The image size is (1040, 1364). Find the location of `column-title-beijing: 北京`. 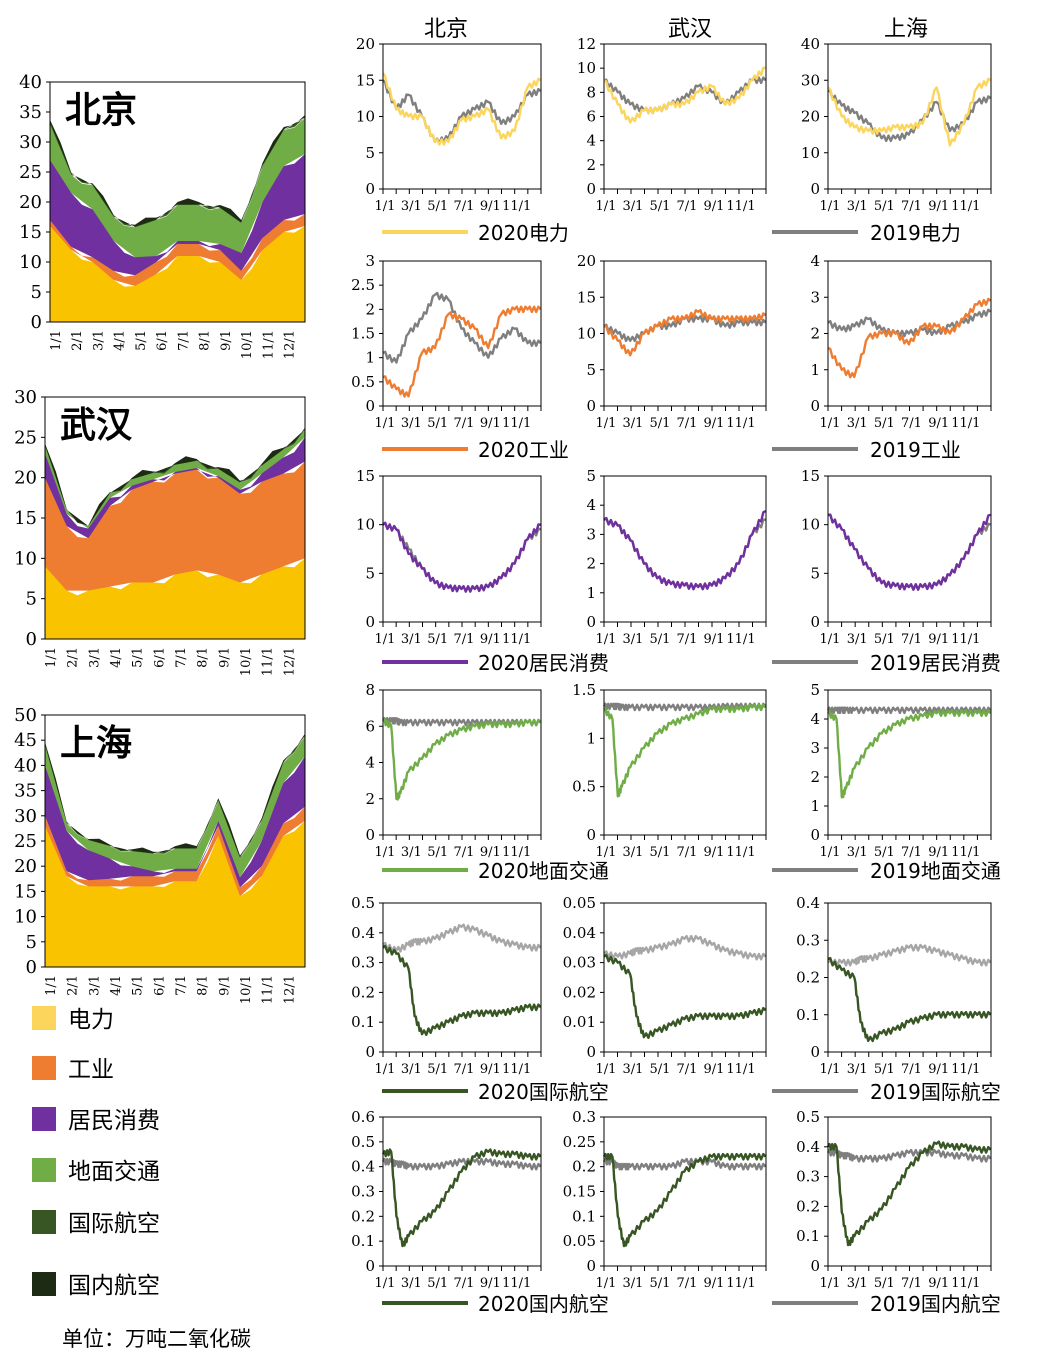

column-title-beijing: 北京 is located at coordinates (446, 29).